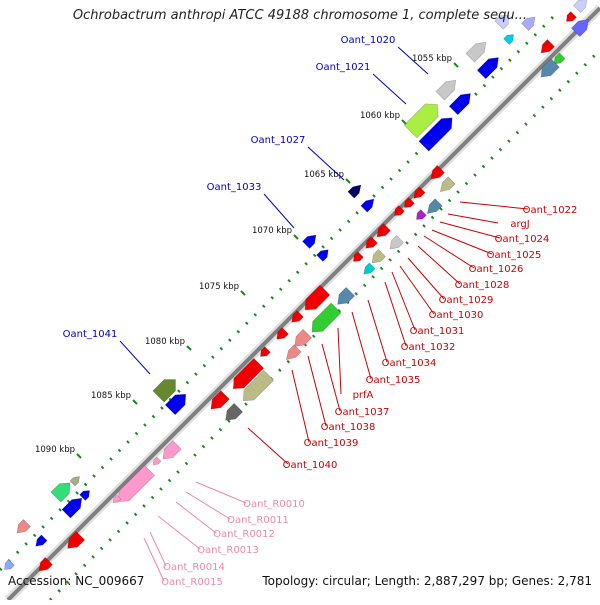 The image size is (600, 605). What do you see at coordinates (111, 396) in the screenshot?
I see `scale-label: 1085 kbp` at bounding box center [111, 396].